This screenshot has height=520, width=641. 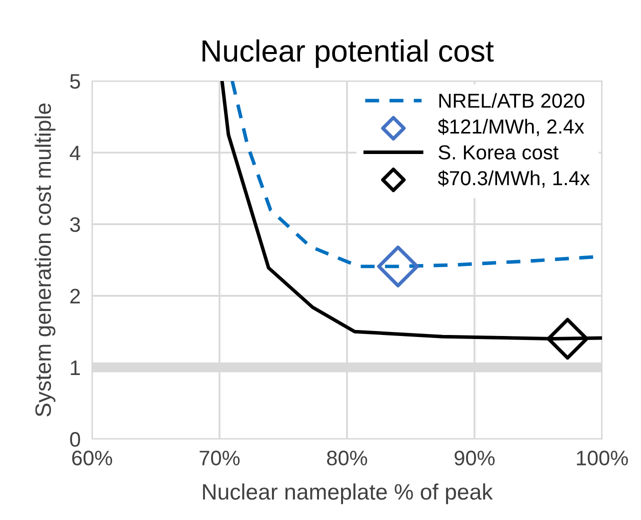 I want to click on x-tick-label: 90%, so click(x=474, y=458).